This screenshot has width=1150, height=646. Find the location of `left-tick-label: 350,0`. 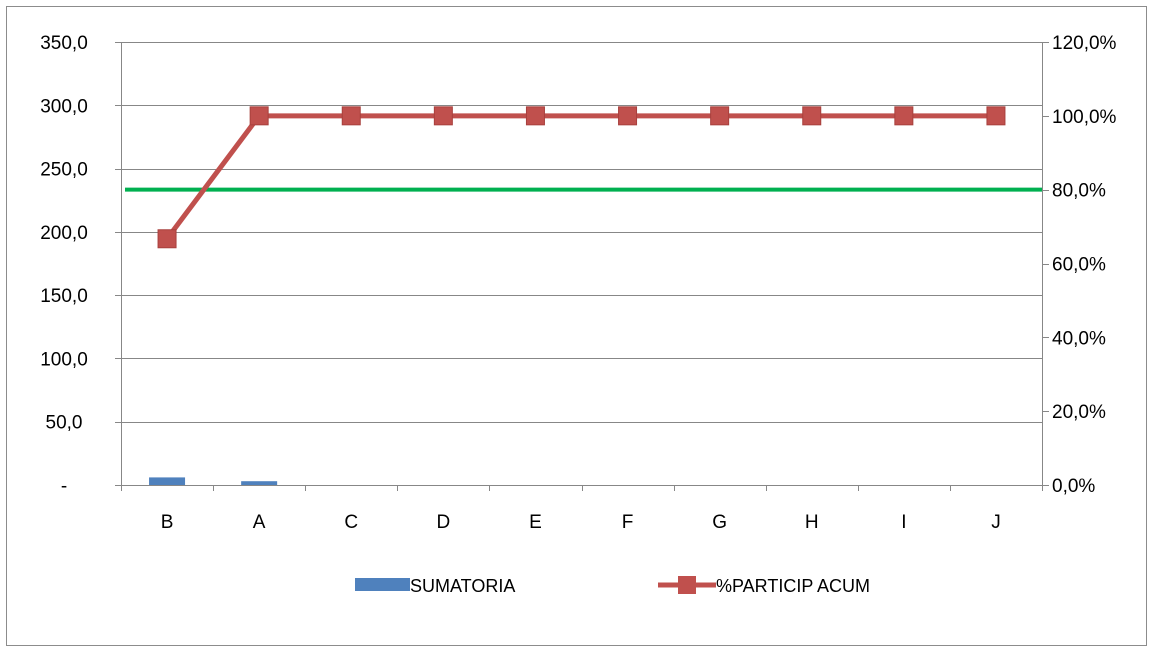

left-tick-label: 350,0 is located at coordinates (64, 43).